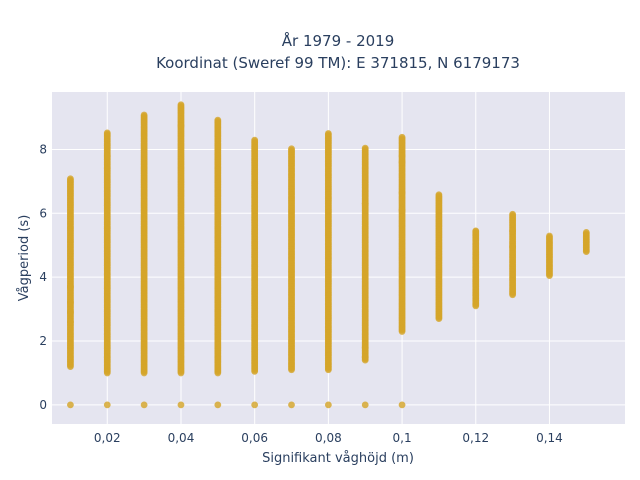  Describe the element at coordinates (43, 149) in the screenshot. I see `y-tick-label: 8` at that location.